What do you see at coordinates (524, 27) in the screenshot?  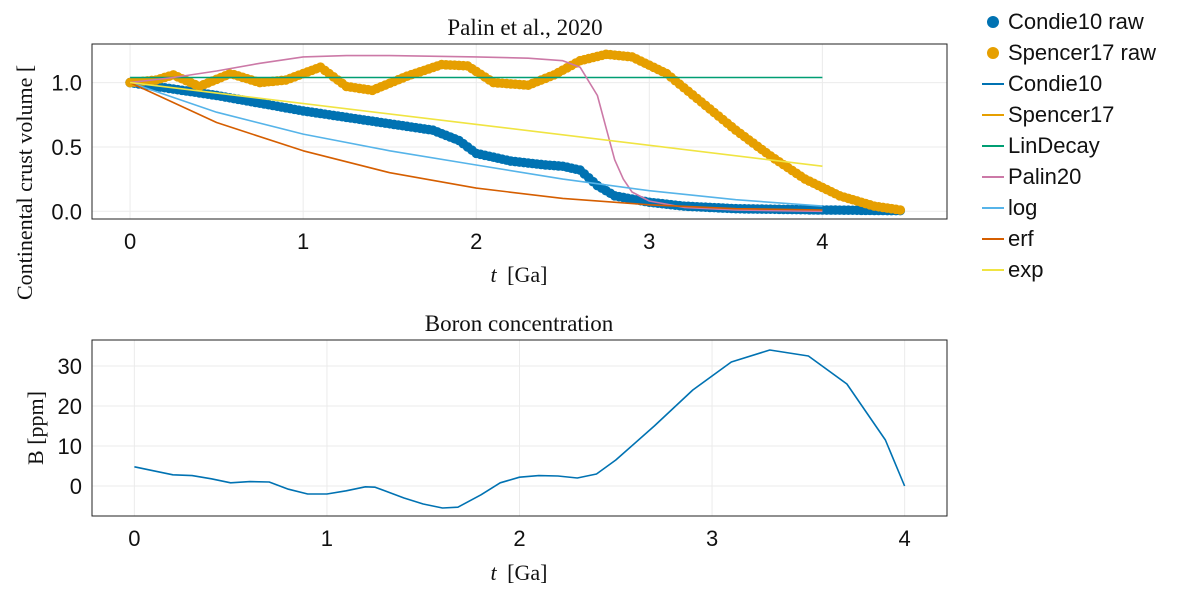 I see `chart-title: Palin et al., 2020` at bounding box center [524, 27].